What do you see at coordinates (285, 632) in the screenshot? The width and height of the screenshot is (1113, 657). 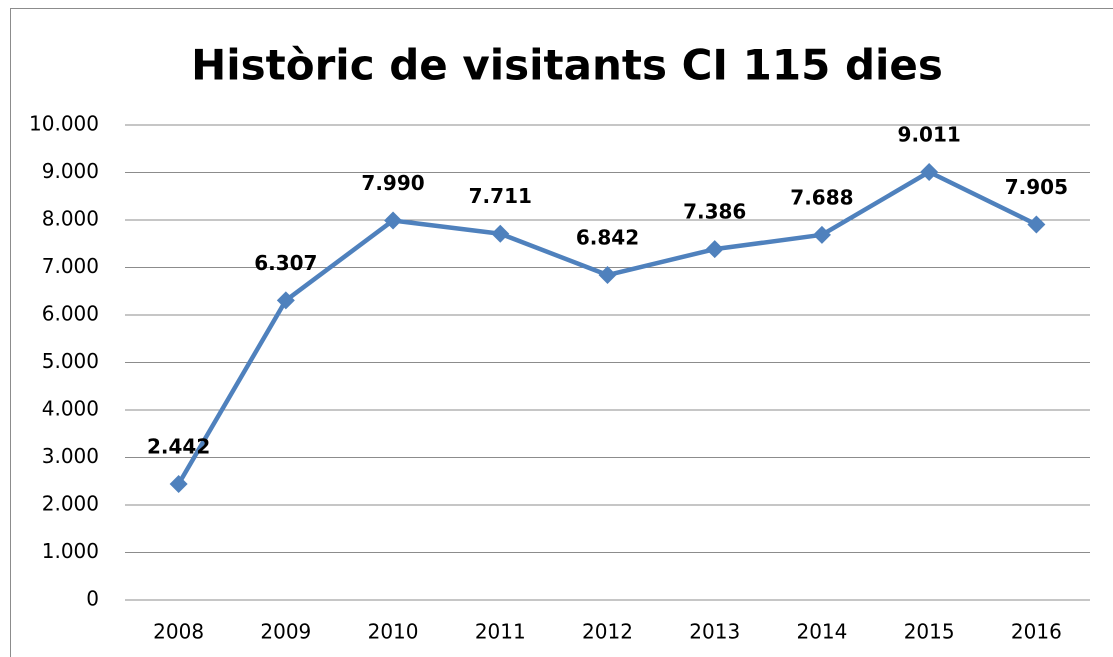 I see `x-tick-label: 2009` at bounding box center [285, 632].